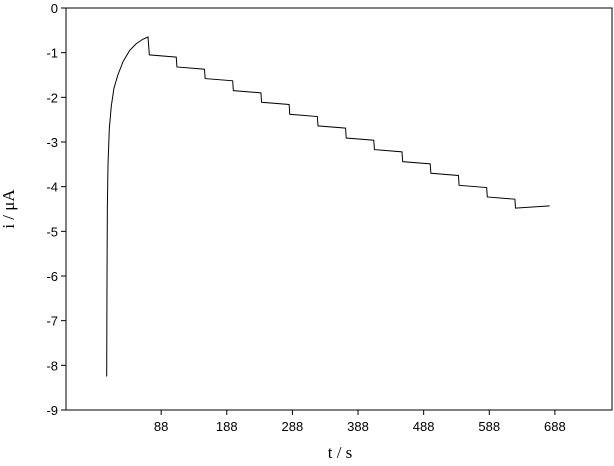 The image size is (614, 466). I want to click on y-tick-label: -9, so click(52, 410).